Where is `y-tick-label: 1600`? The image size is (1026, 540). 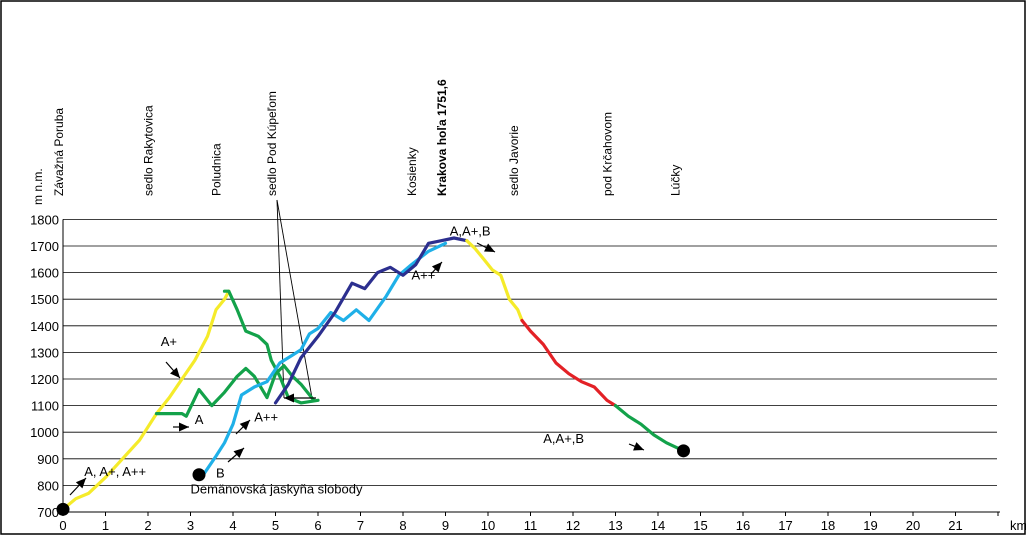
y-tick-label: 1600 is located at coordinates (44, 273).